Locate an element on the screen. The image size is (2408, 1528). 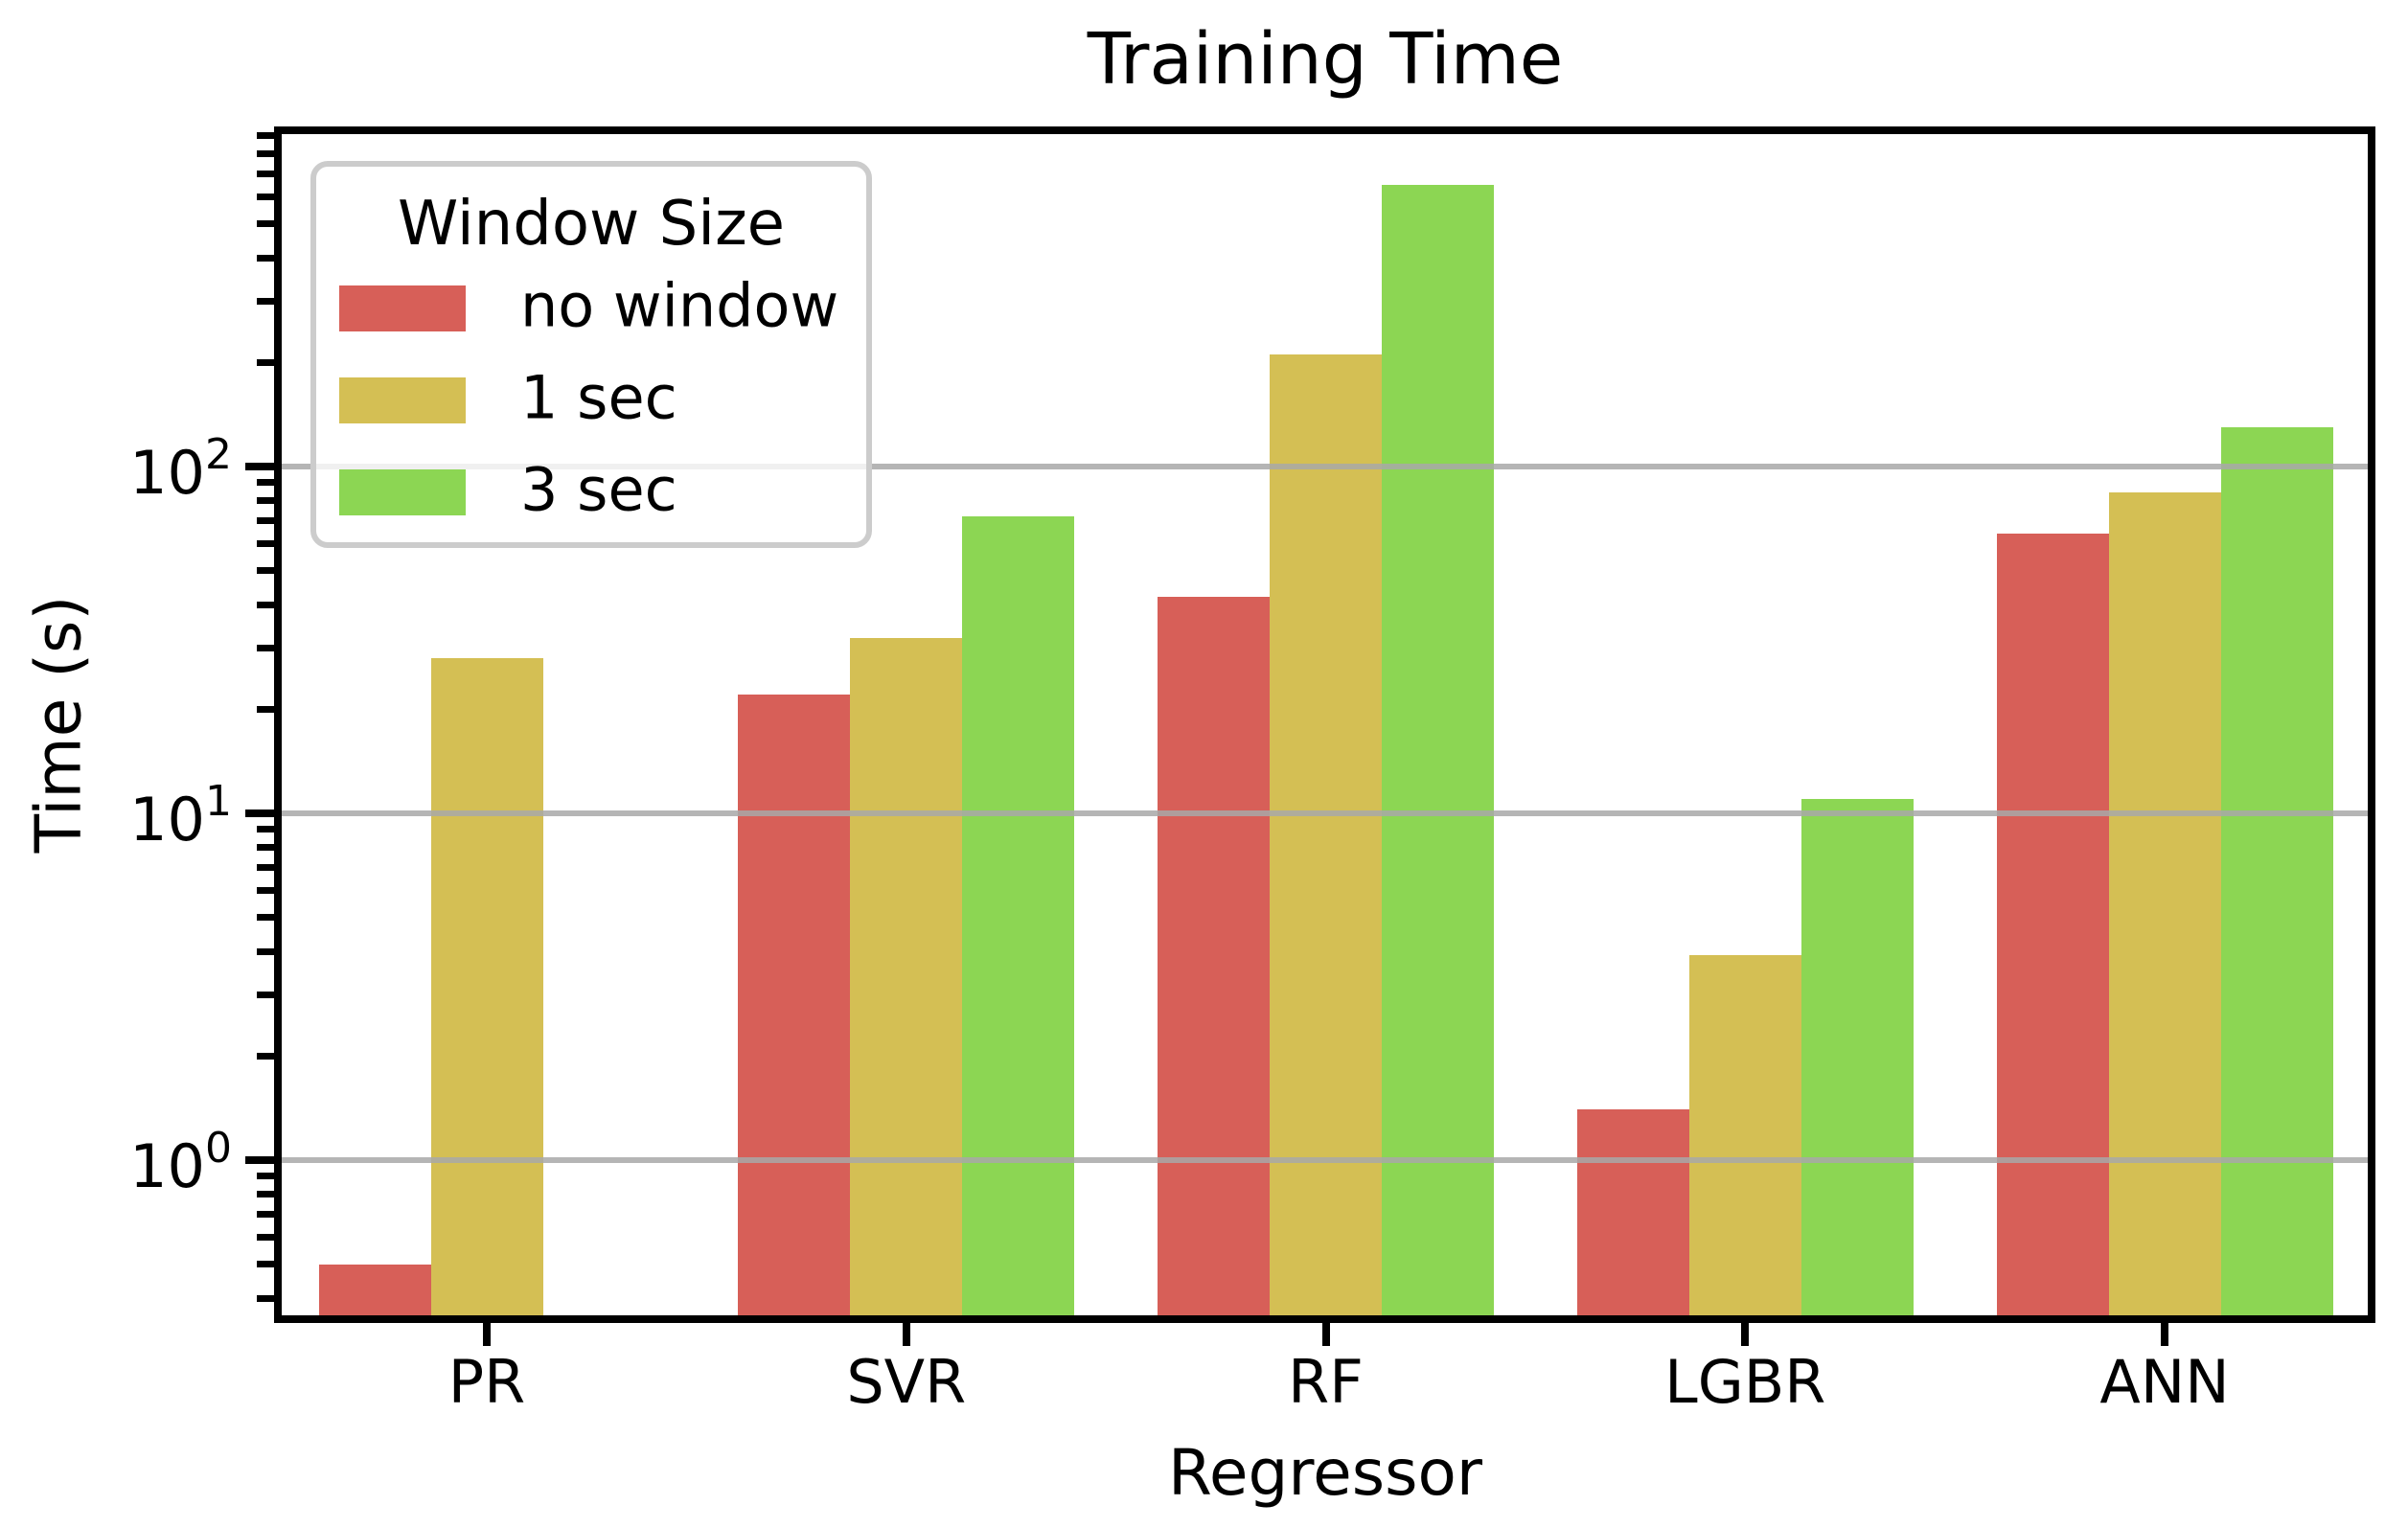
y-tick-label-1e0: 100 is located at coordinates (180, 1162).